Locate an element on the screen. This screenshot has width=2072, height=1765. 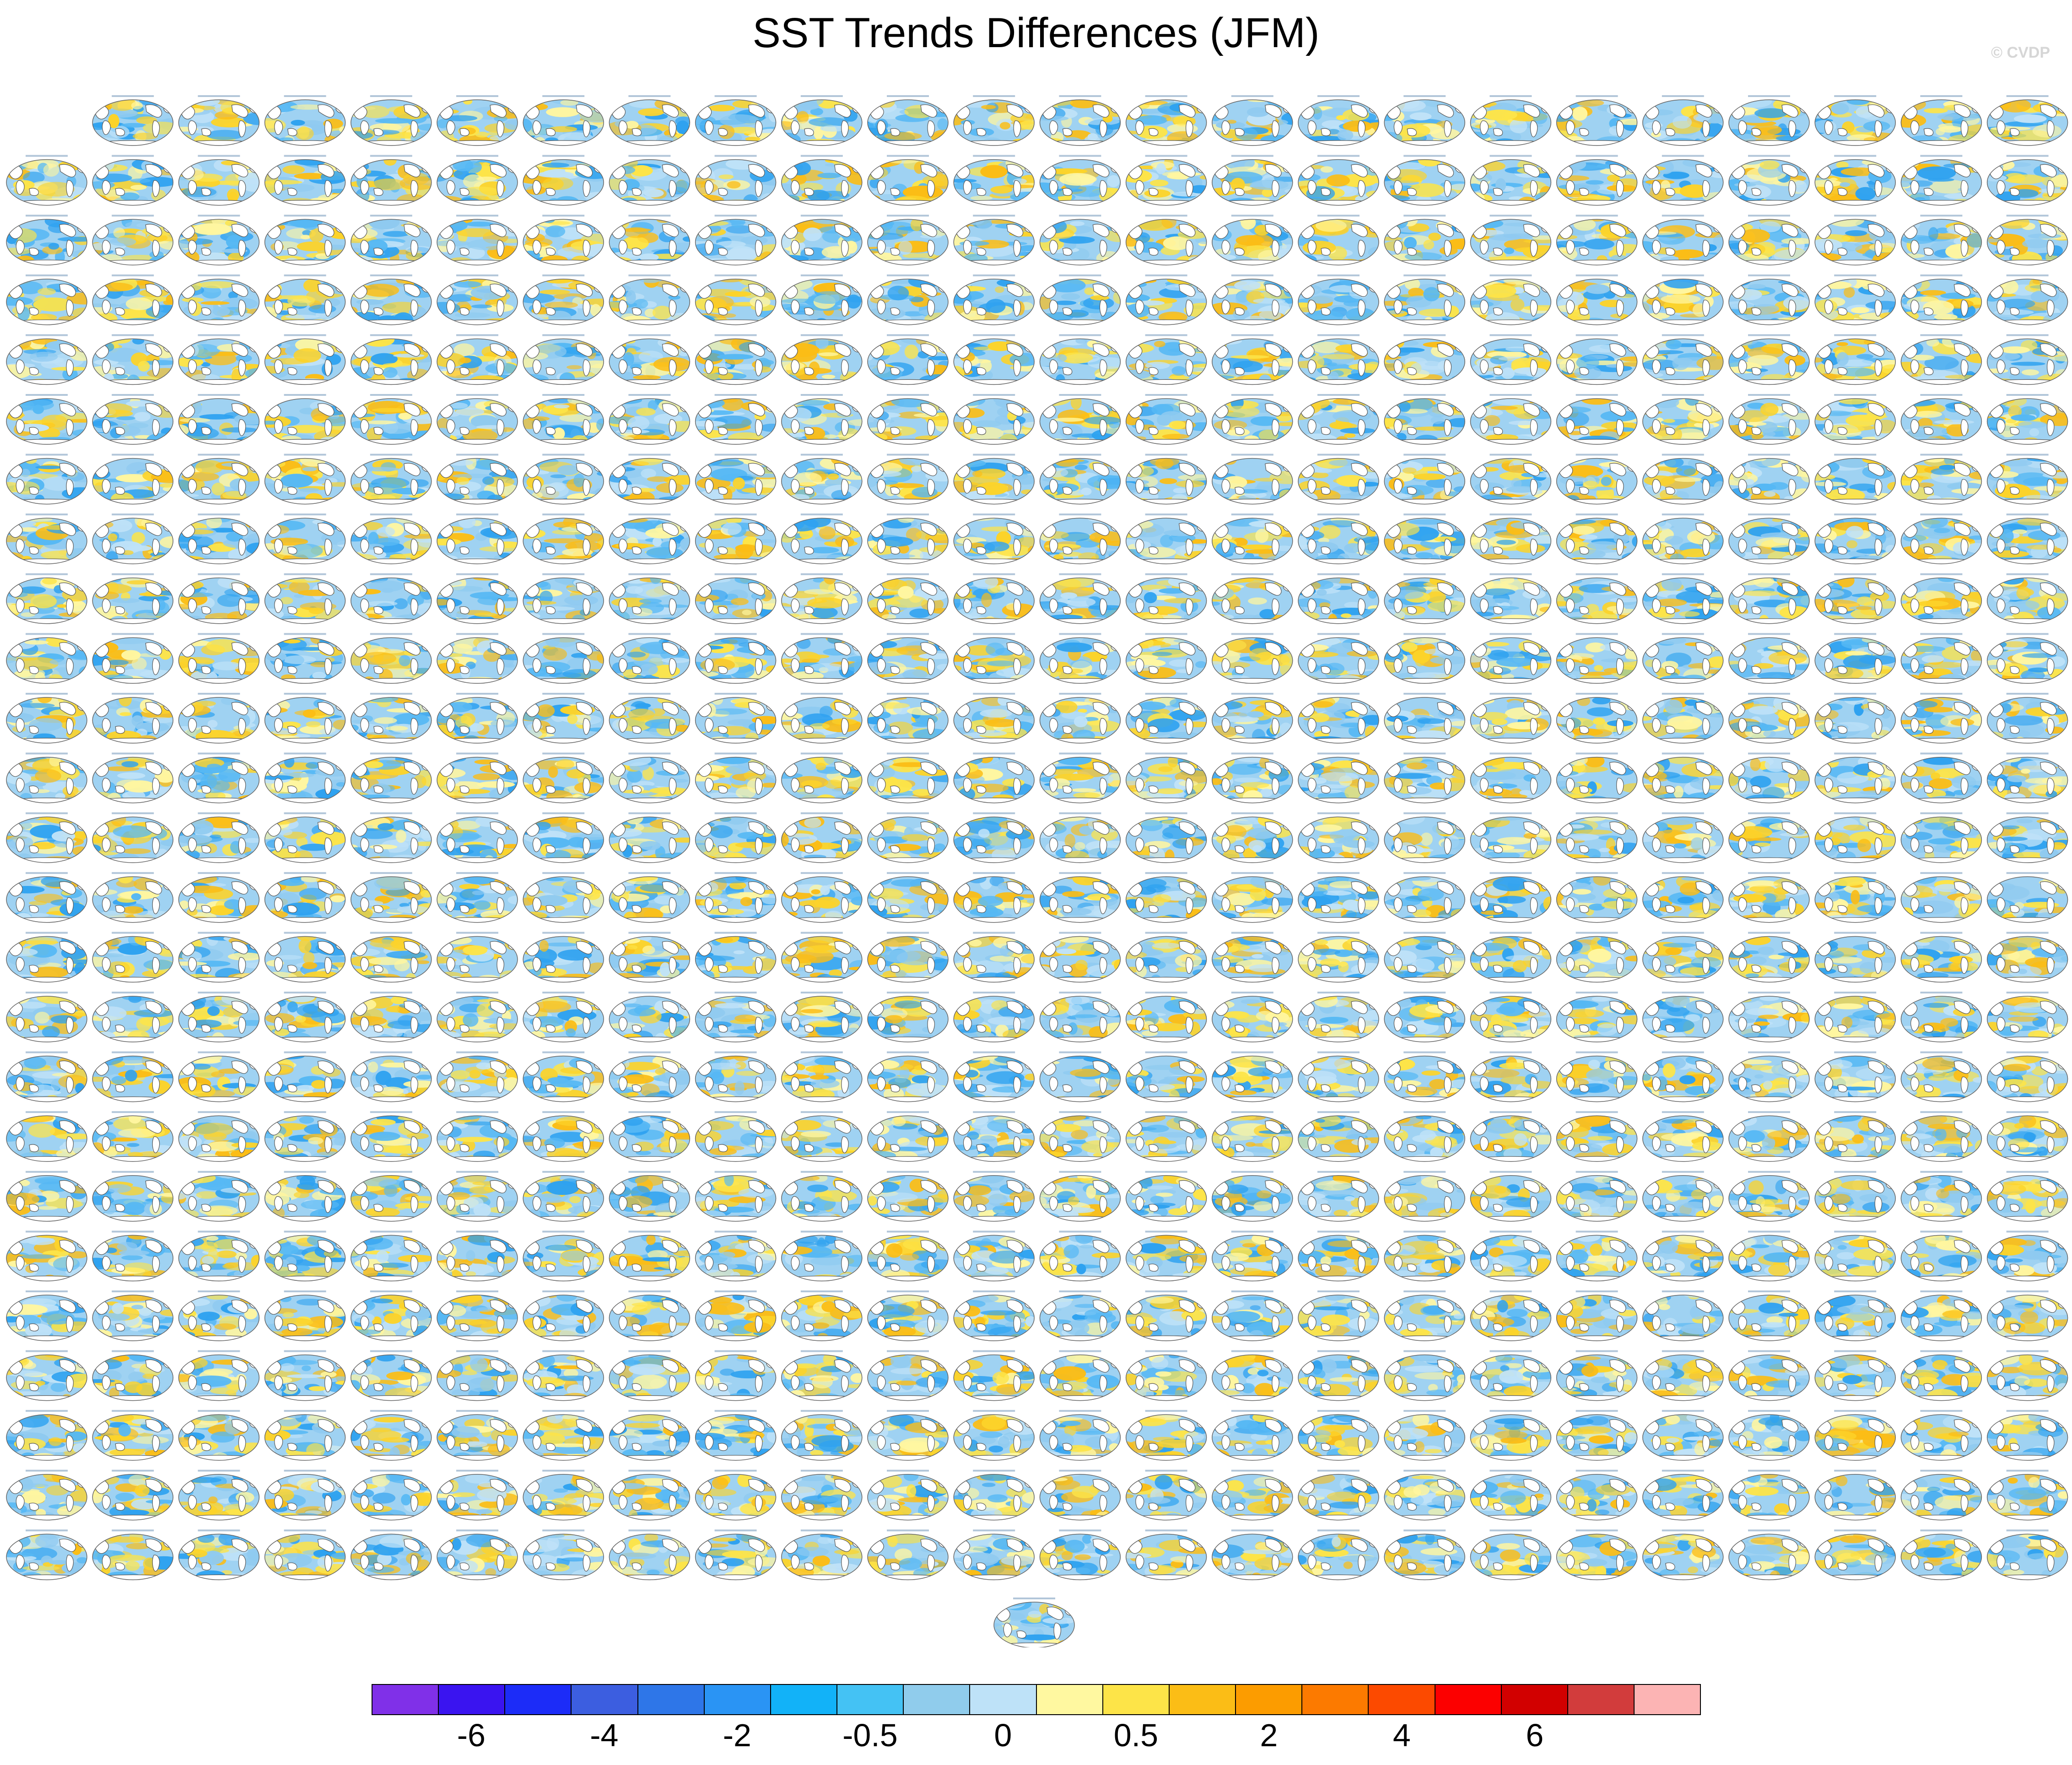
colorbar is located at coordinates (1036, 1699).